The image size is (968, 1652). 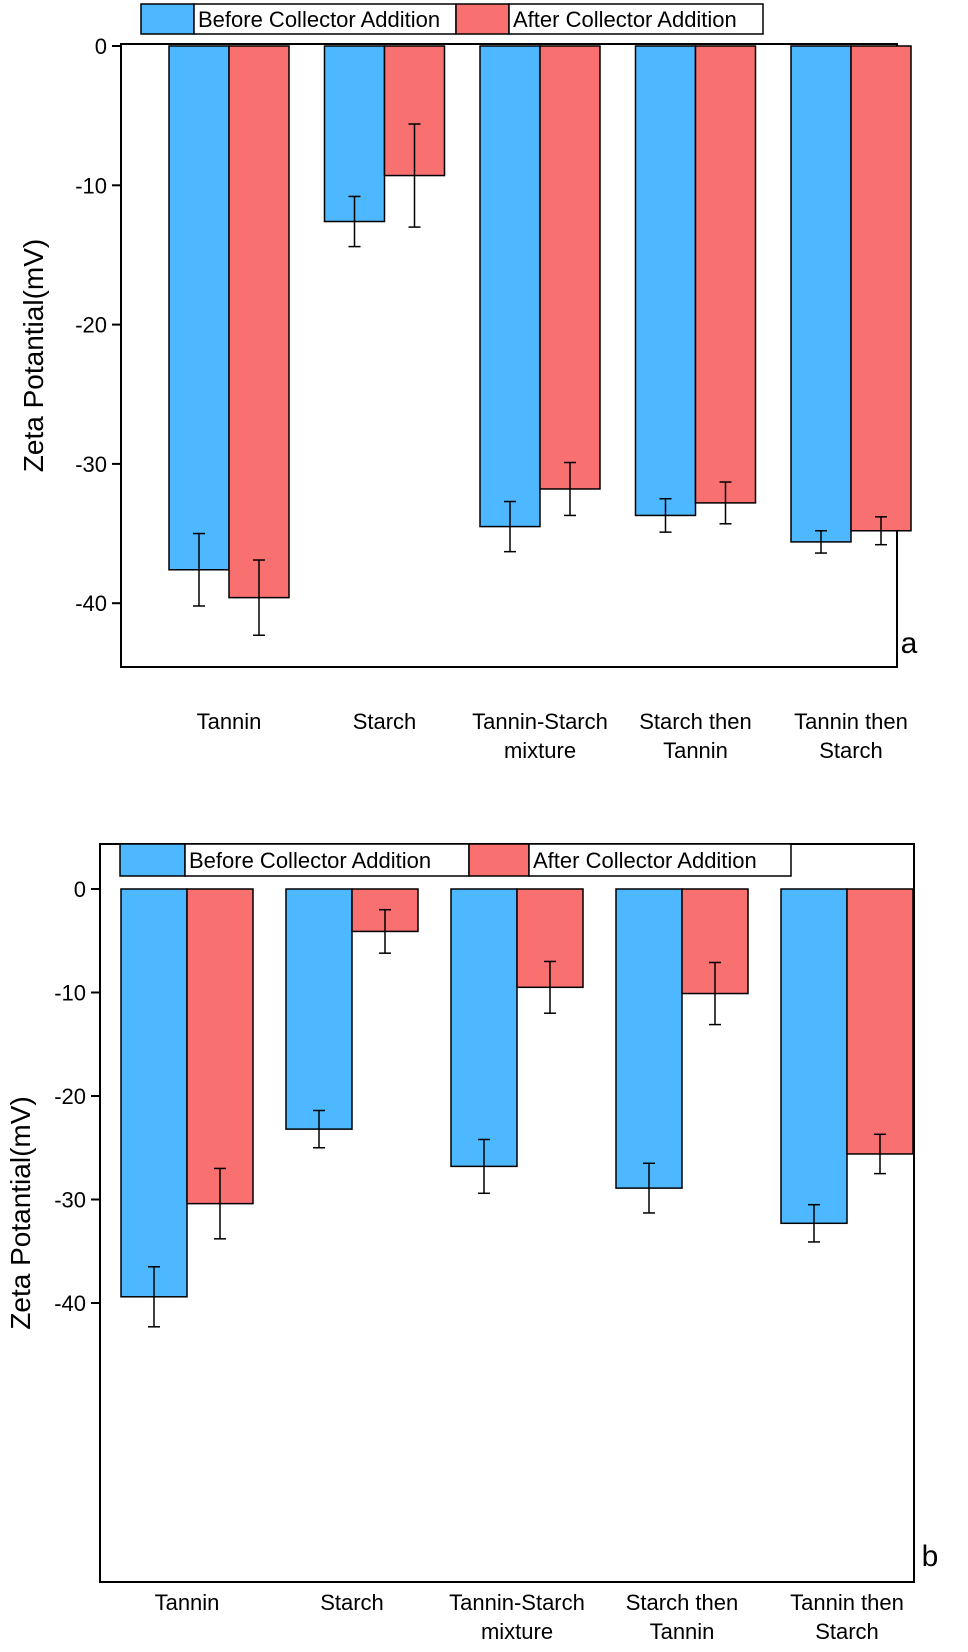 What do you see at coordinates (930, 1556) in the screenshot?
I see `panel-letter: b` at bounding box center [930, 1556].